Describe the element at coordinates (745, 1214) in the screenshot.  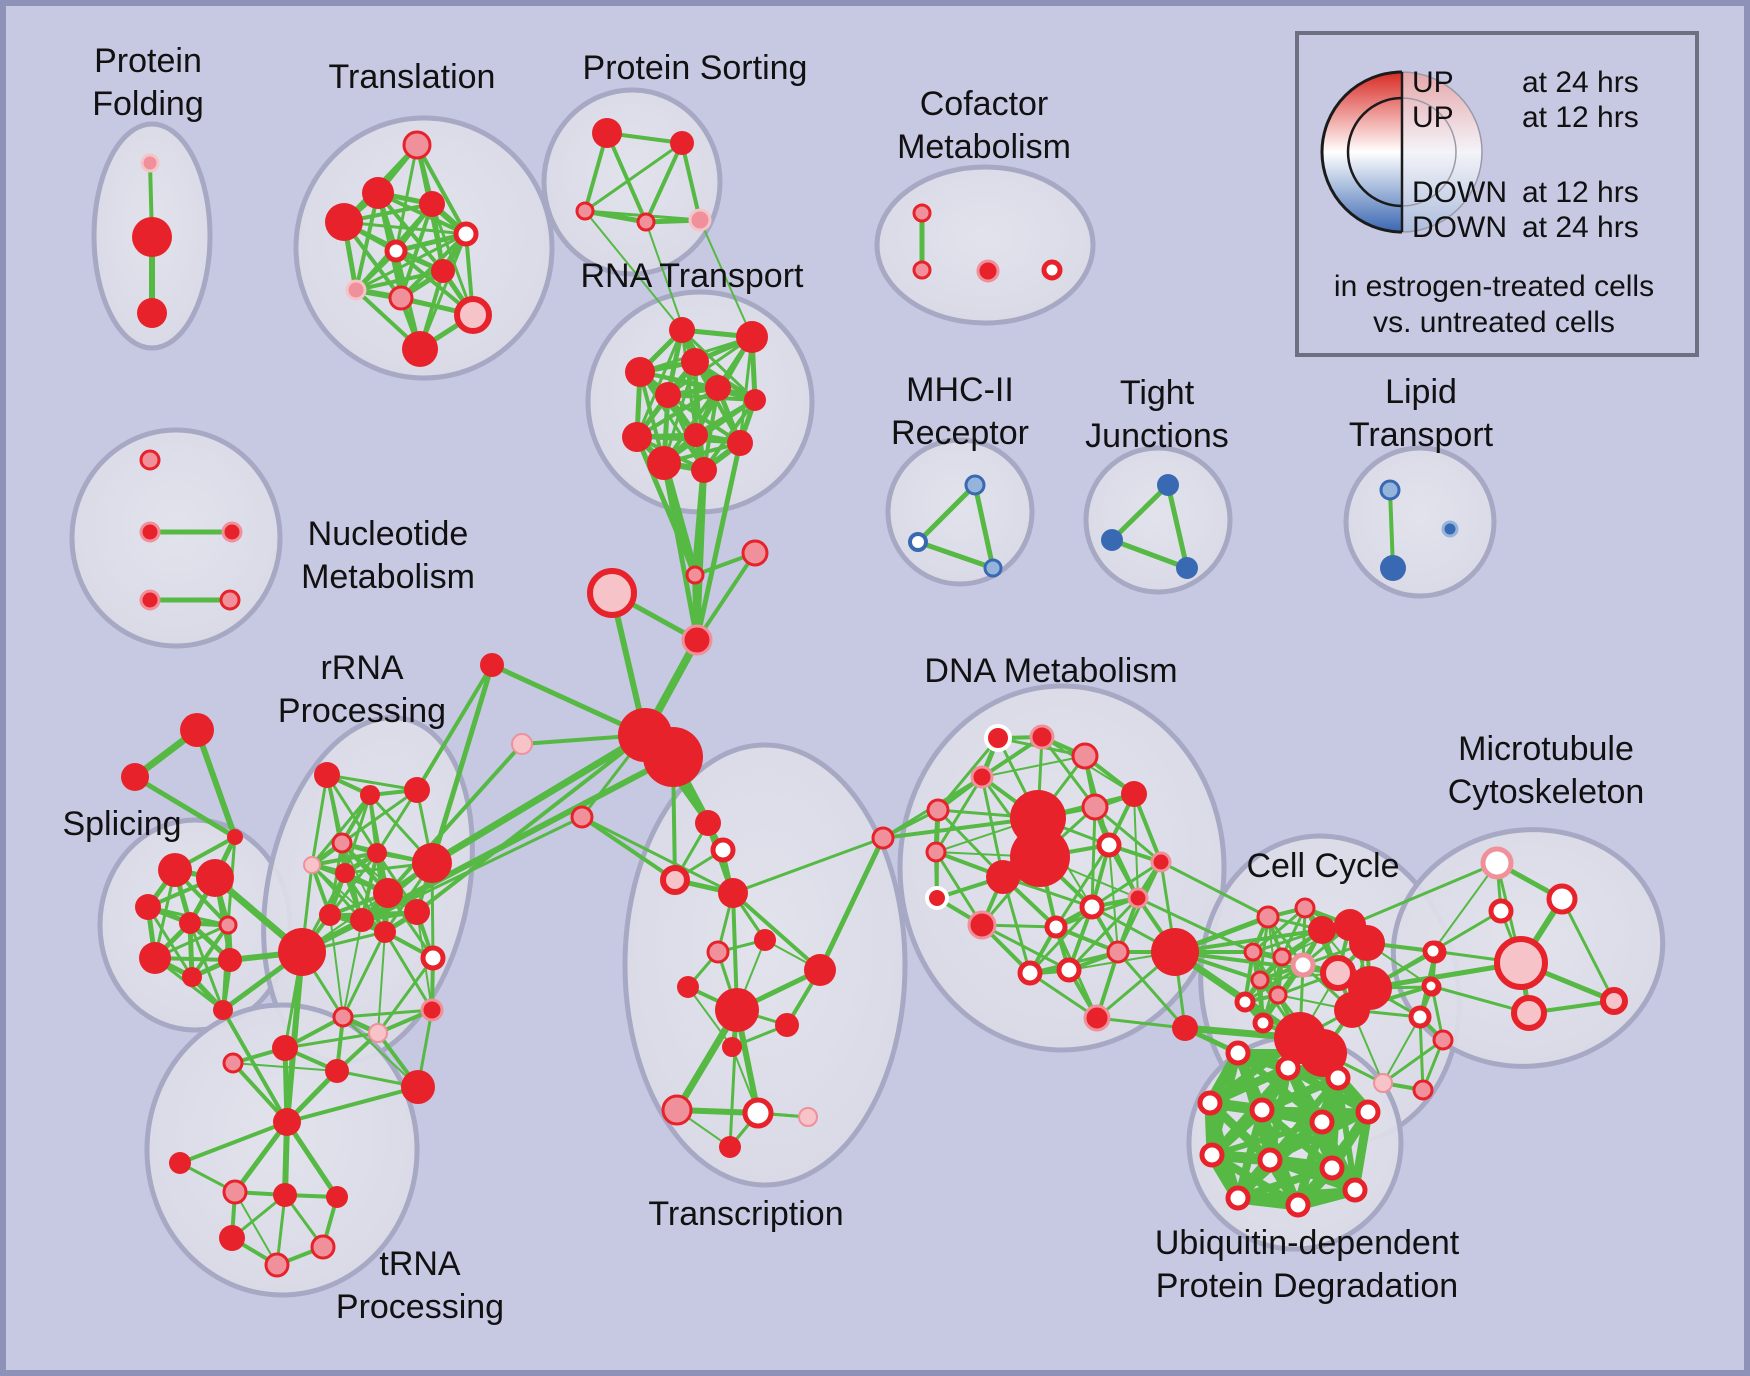
I see `cluster-label-line-transcription-0: Transcription` at that location.